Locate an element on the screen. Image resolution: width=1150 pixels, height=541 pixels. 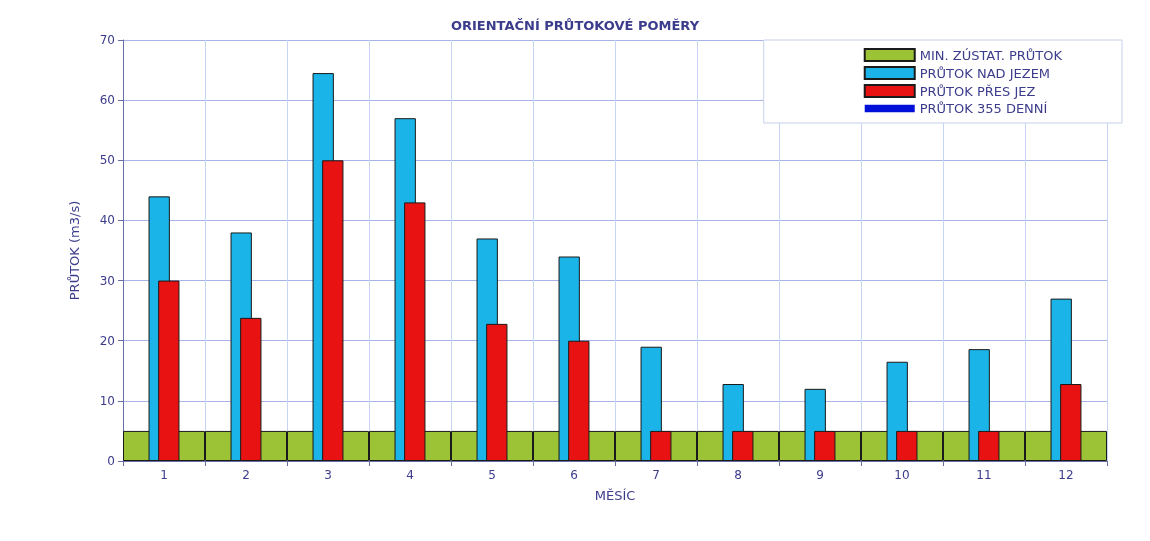
x-tick-label: 8 is located at coordinates (738, 475).